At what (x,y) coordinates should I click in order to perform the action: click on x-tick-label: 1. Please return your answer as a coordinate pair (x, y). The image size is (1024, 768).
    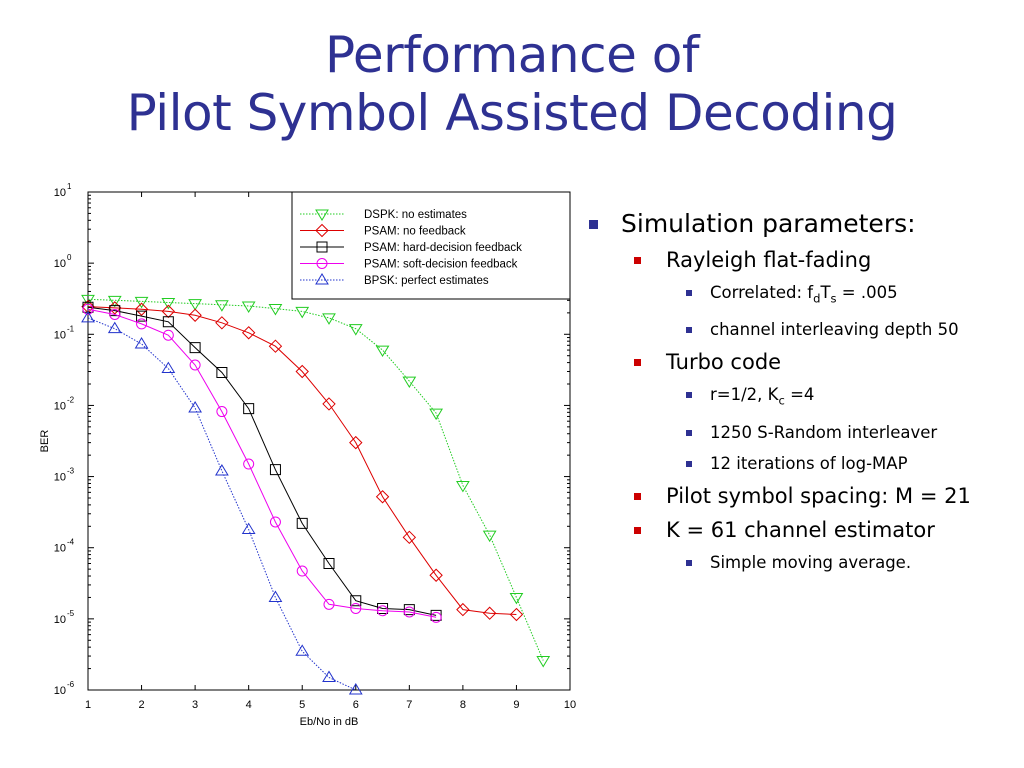
    Looking at the image, I should click on (88, 705).